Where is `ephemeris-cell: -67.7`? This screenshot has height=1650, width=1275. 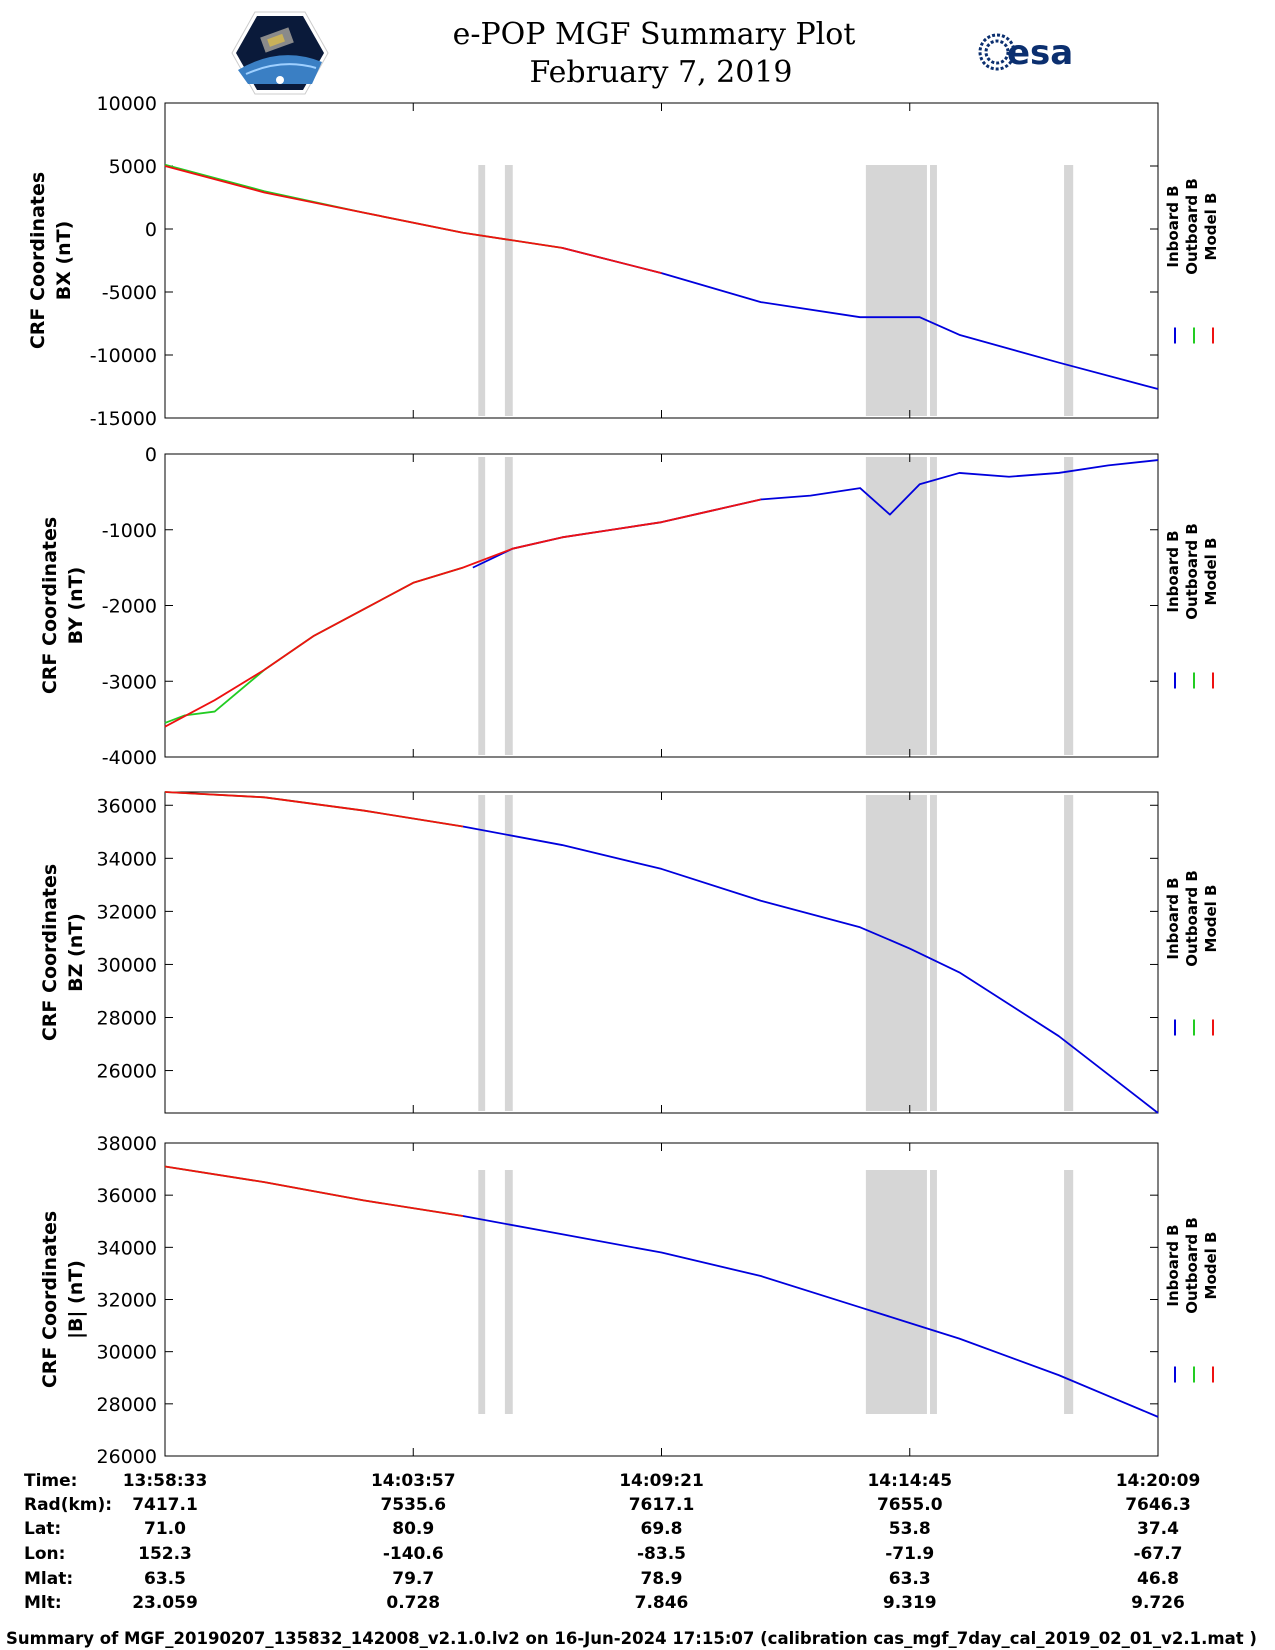
ephemeris-cell: -67.7 is located at coordinates (1158, 1554).